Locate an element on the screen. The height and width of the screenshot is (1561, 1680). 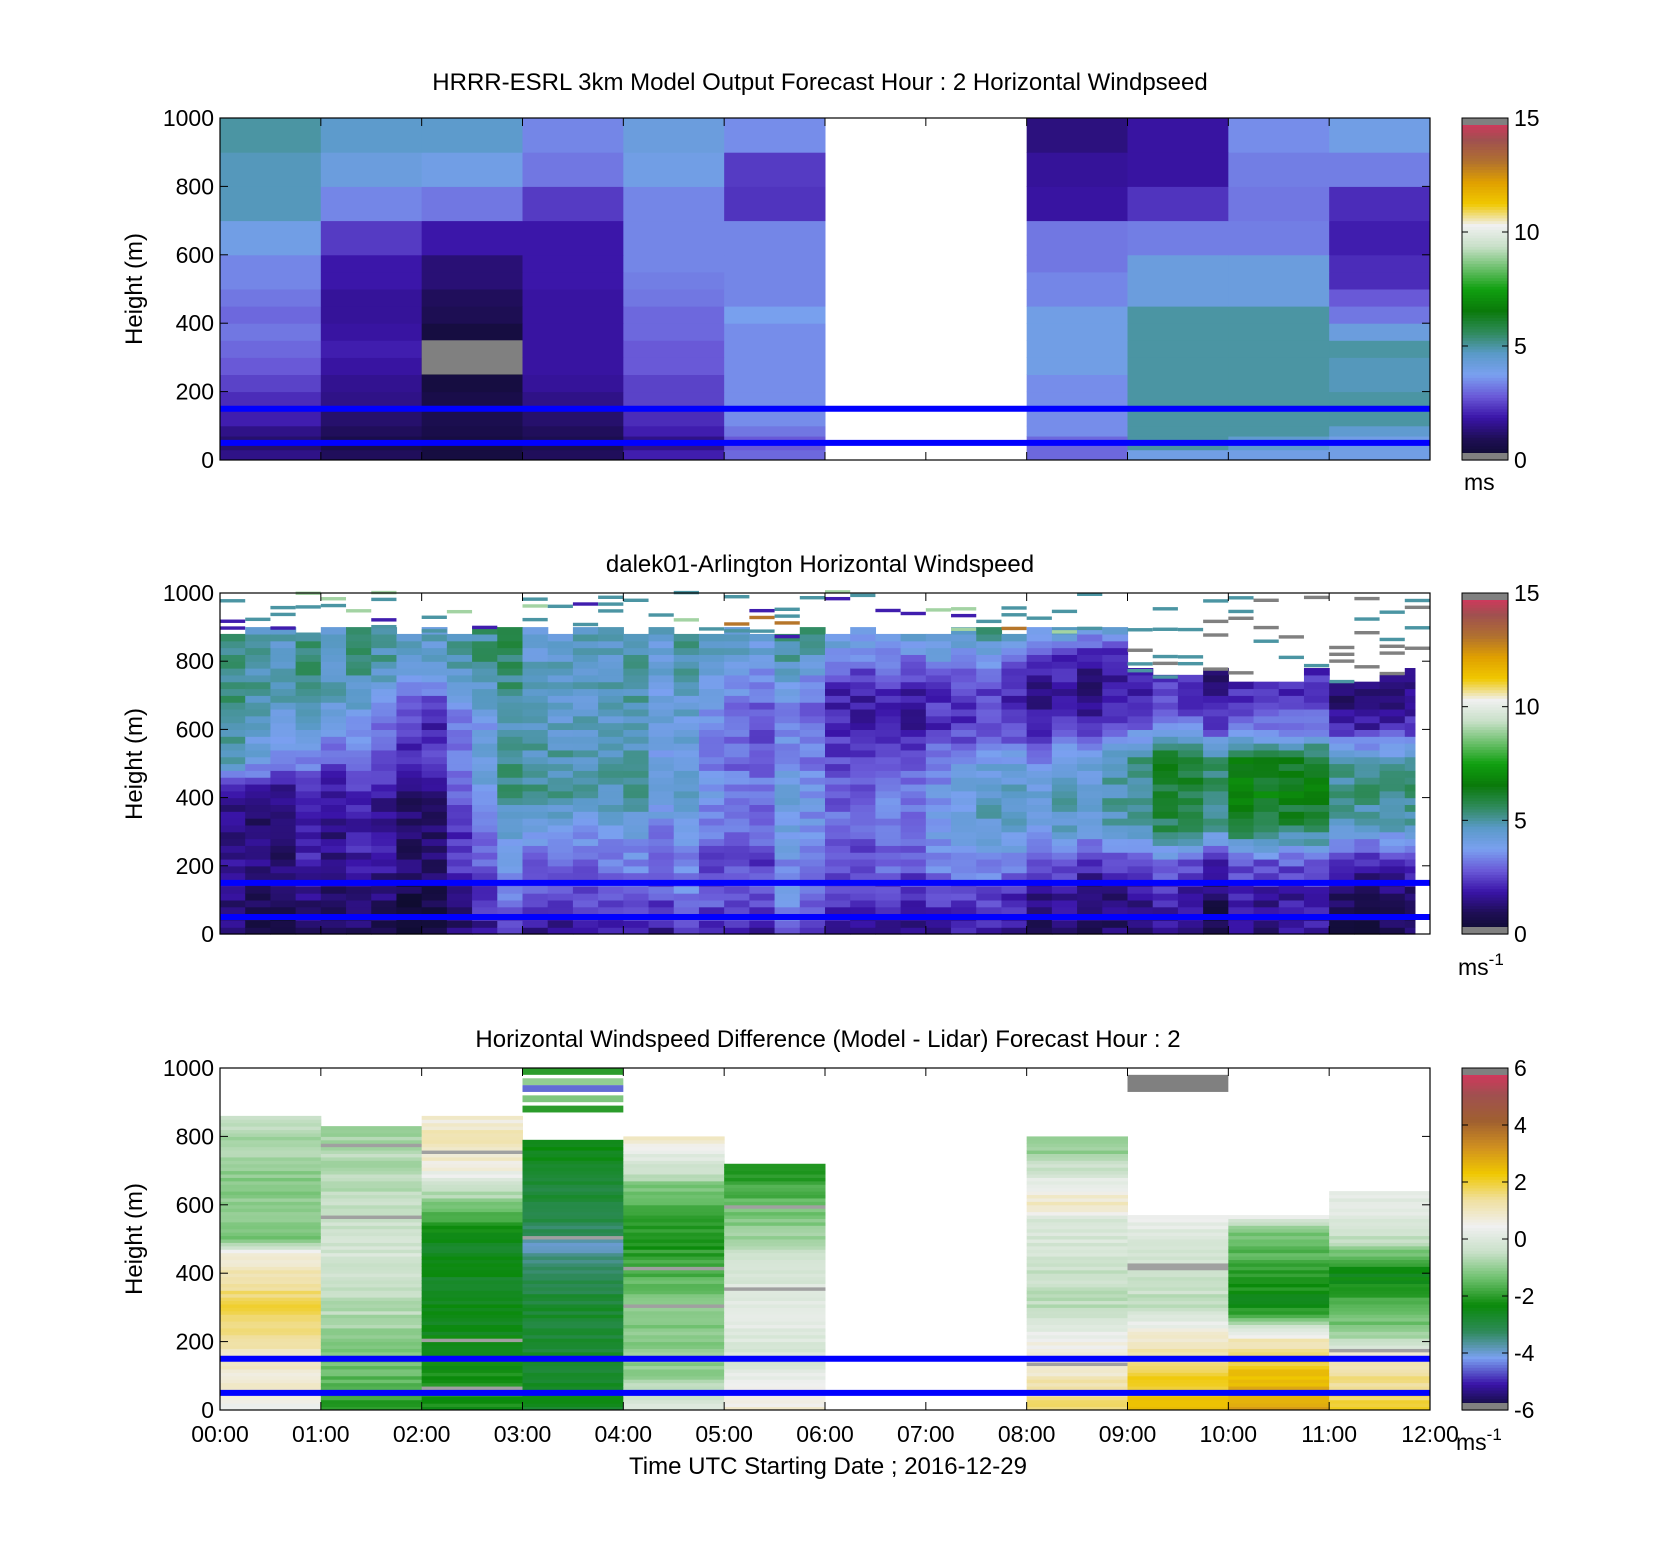
x-tick-label: 09:00 is located at coordinates (1128, 1434).